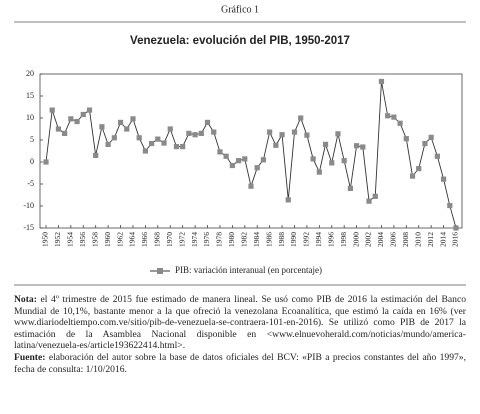  Describe the element at coordinates (268, 239) in the screenshot. I see `x-tick-label: 1986` at that location.